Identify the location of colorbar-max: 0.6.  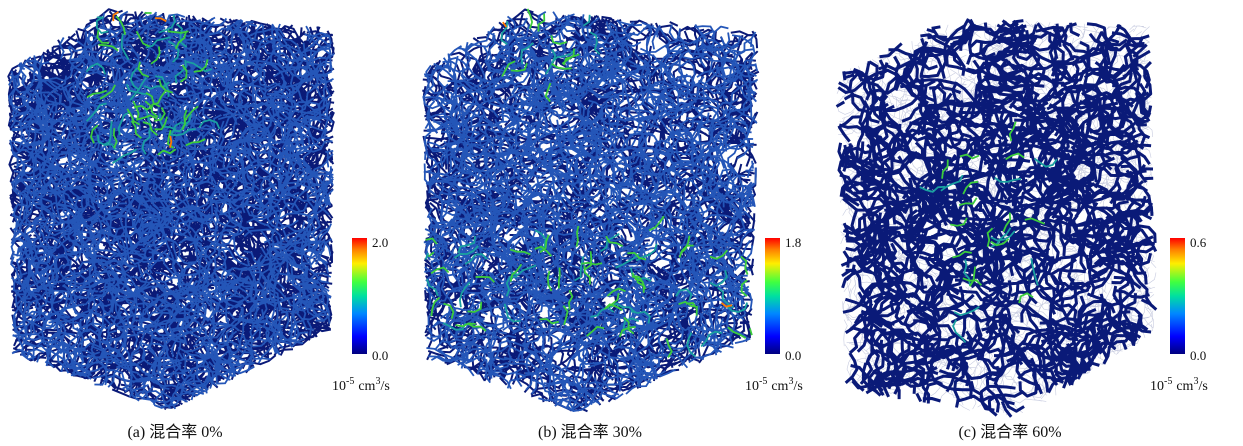
(1198, 242).